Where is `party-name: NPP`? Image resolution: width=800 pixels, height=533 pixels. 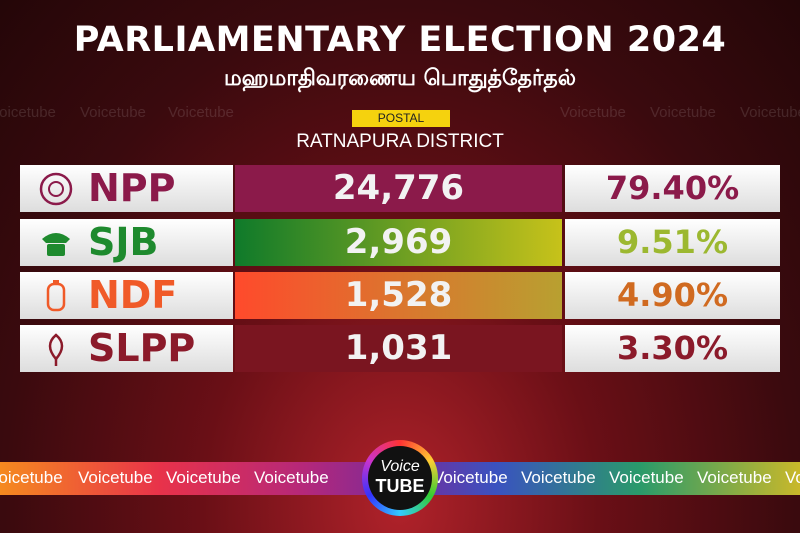 party-name: NPP is located at coordinates (132, 188).